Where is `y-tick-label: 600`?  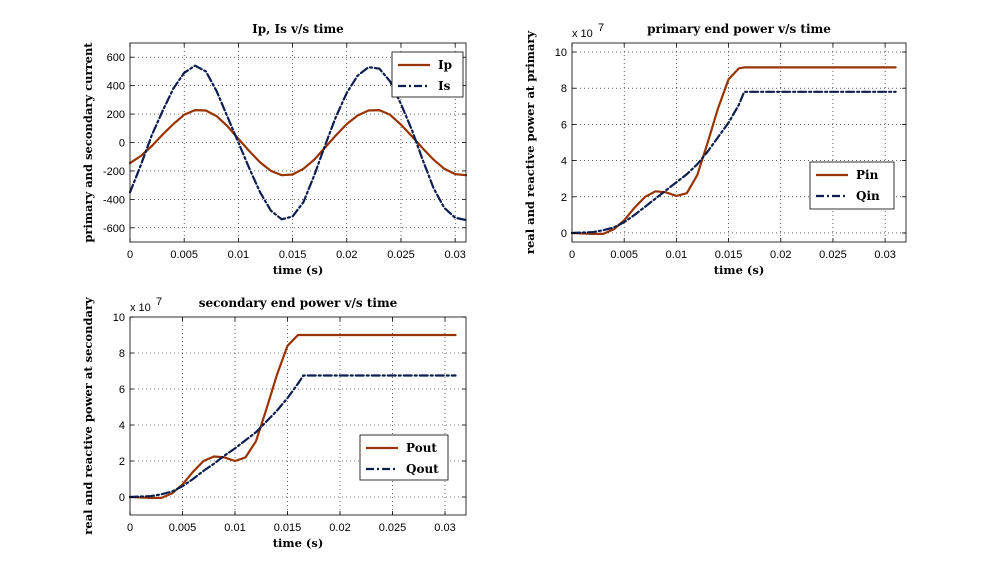 y-tick-label: 600 is located at coordinates (116, 58).